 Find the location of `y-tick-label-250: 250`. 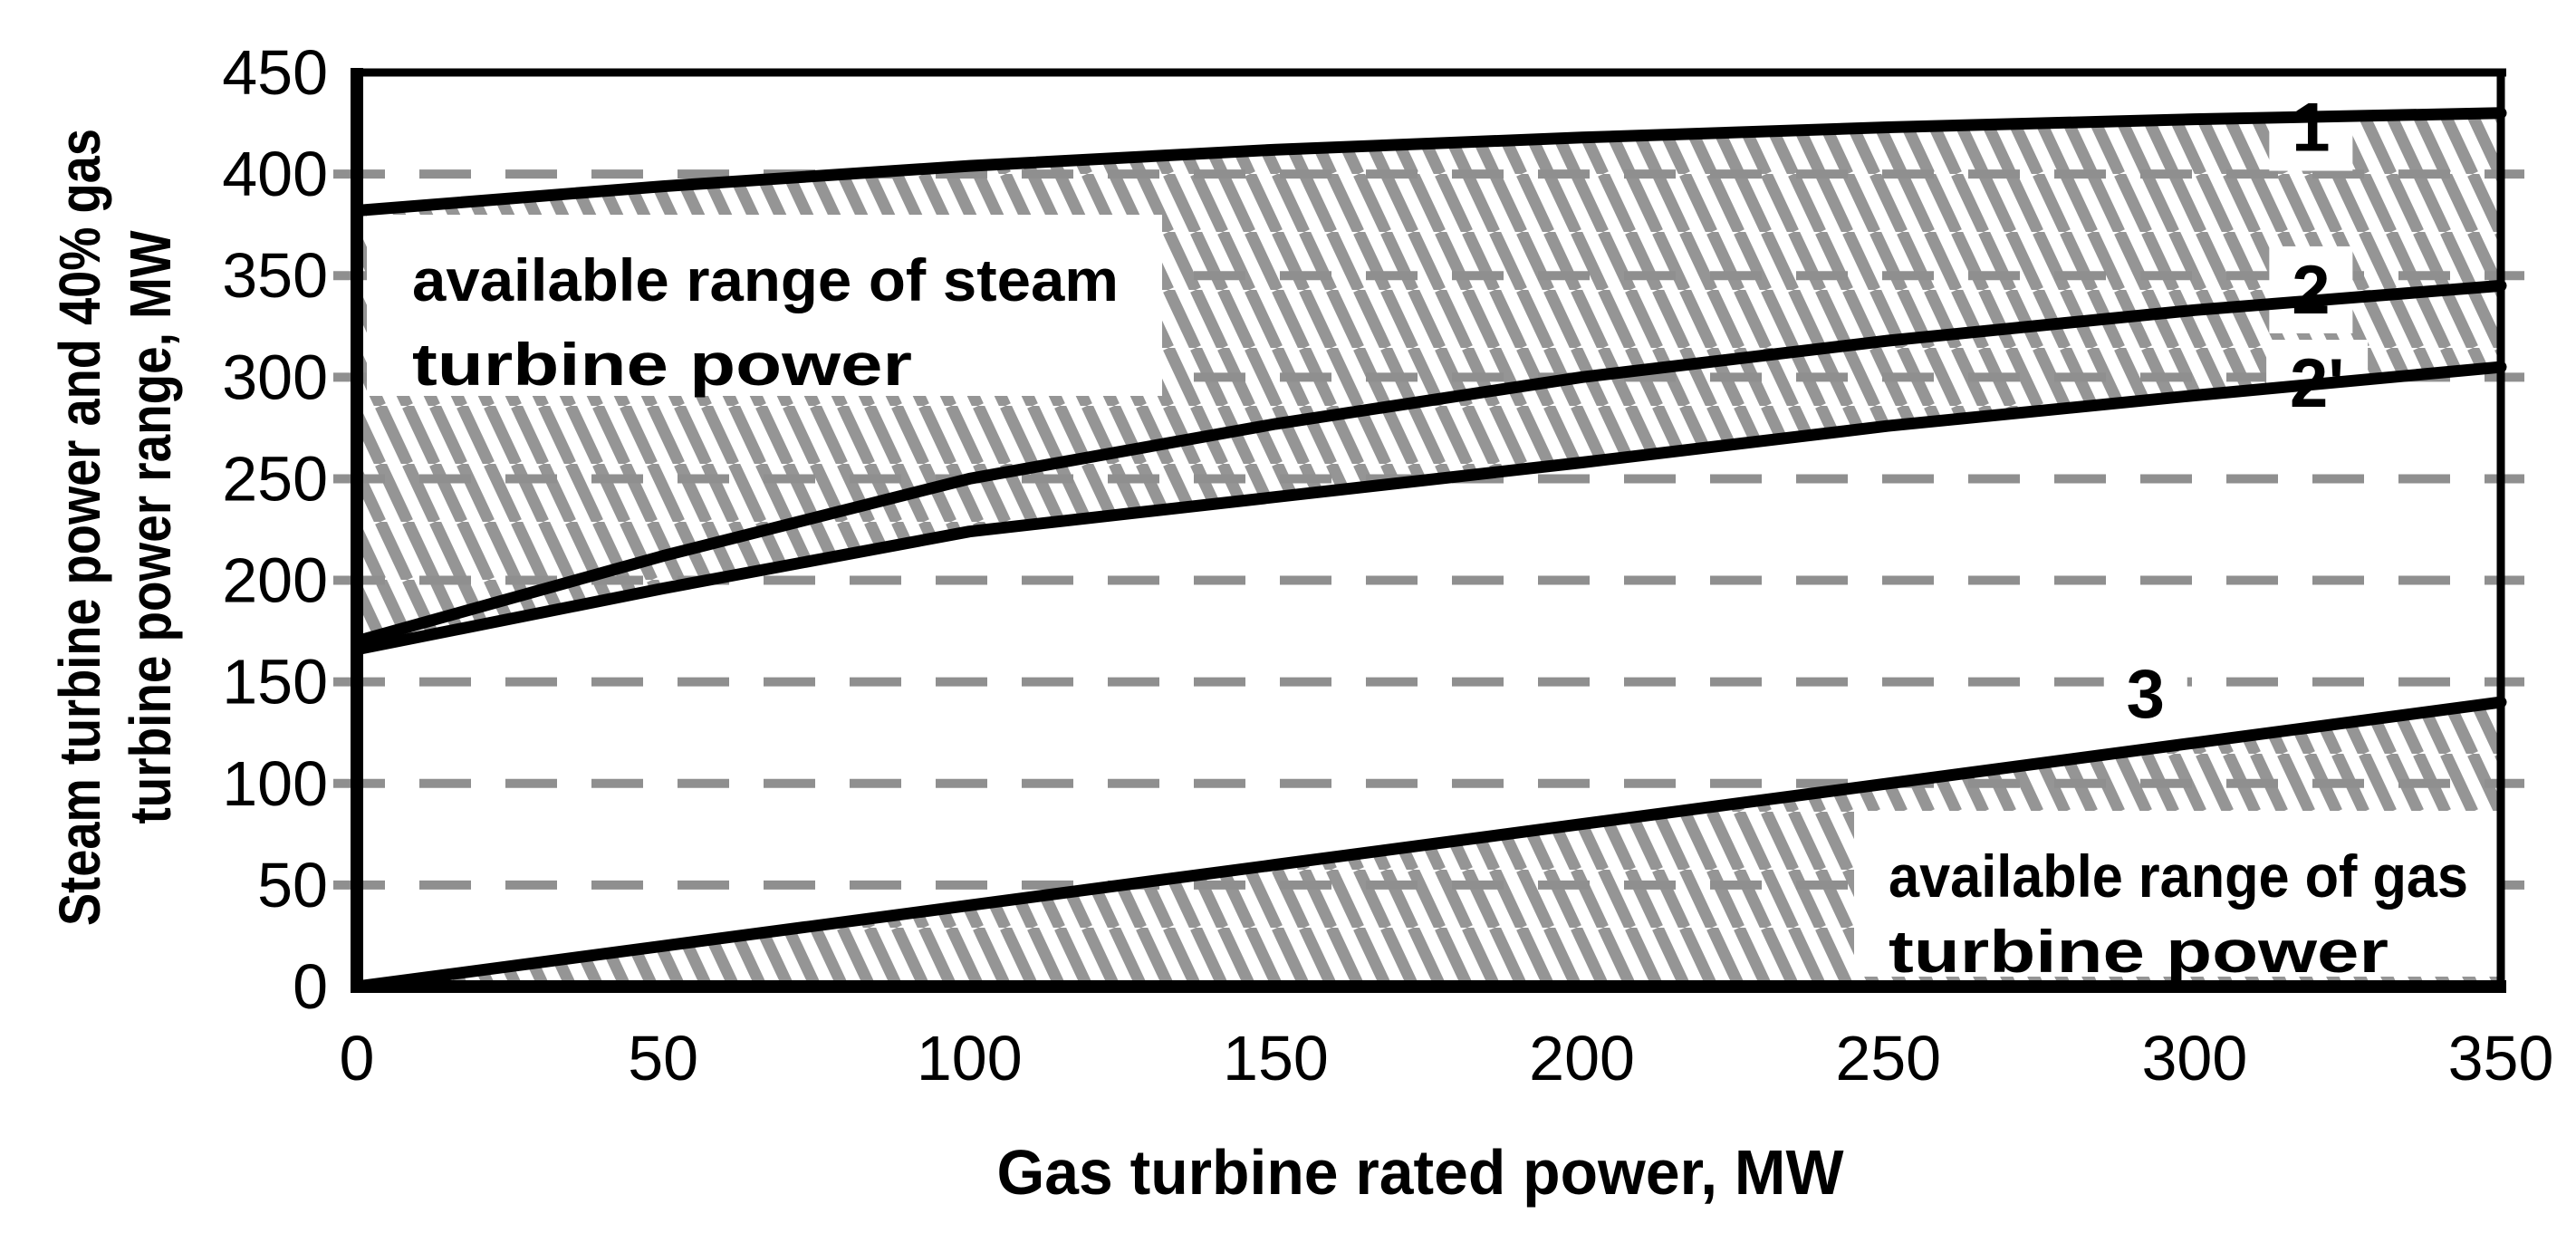

y-tick-label-250: 250 is located at coordinates (275, 478).